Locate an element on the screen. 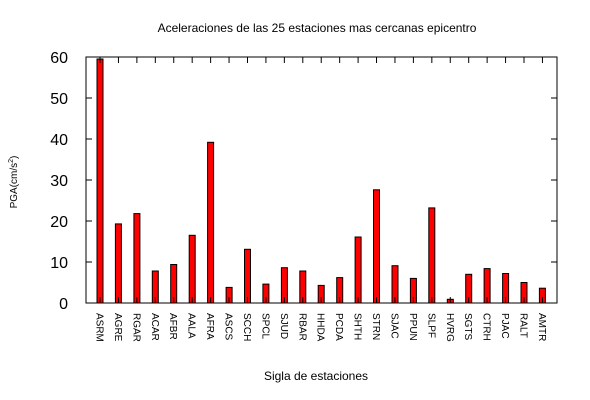 The height and width of the screenshot is (400, 590). x-tick-label: SJUD is located at coordinates (283, 326).